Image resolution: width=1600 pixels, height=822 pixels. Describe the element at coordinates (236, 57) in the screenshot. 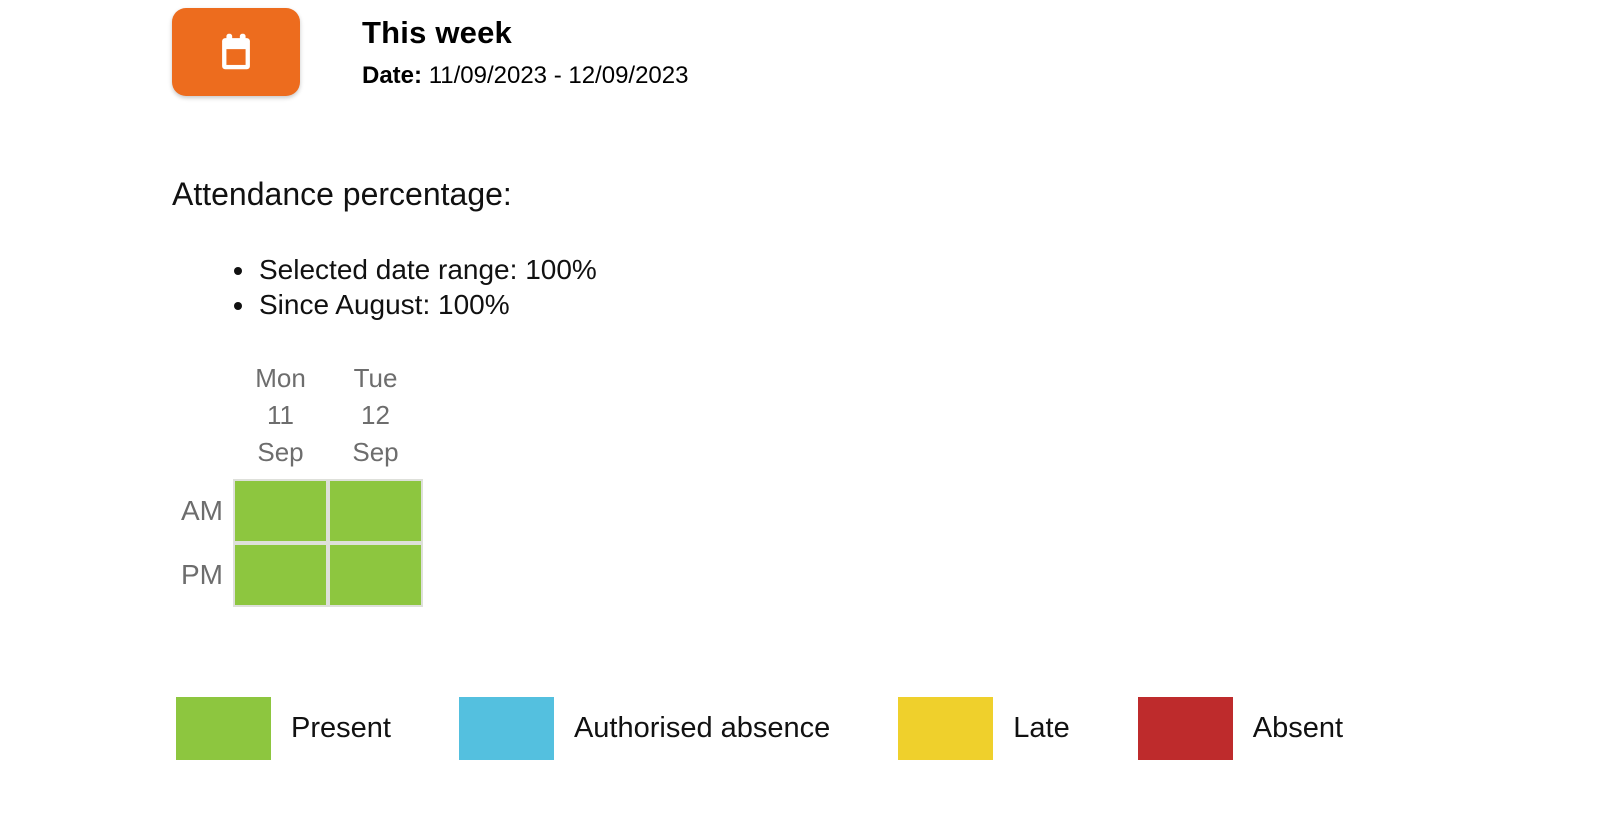

I see `calendar-icon-inner` at that location.